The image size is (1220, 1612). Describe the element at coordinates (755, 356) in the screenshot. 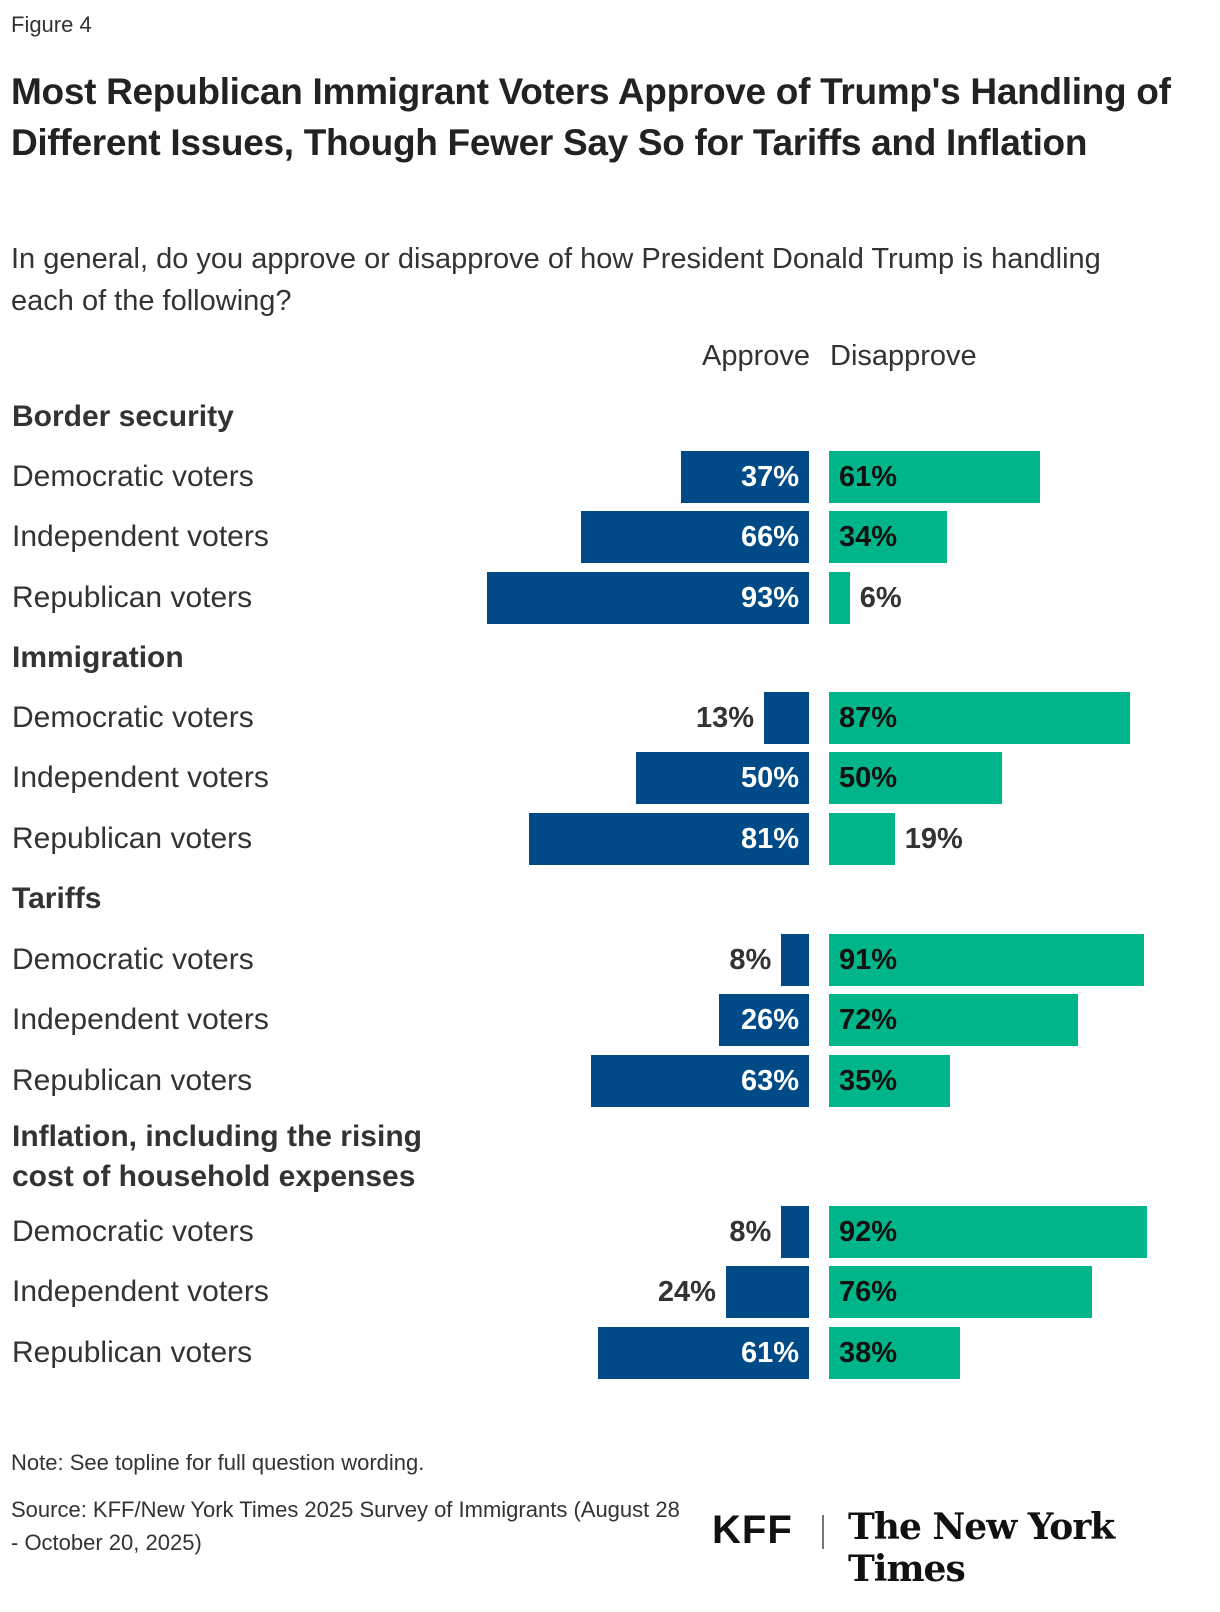

I see `legend-approve: Approve` at that location.